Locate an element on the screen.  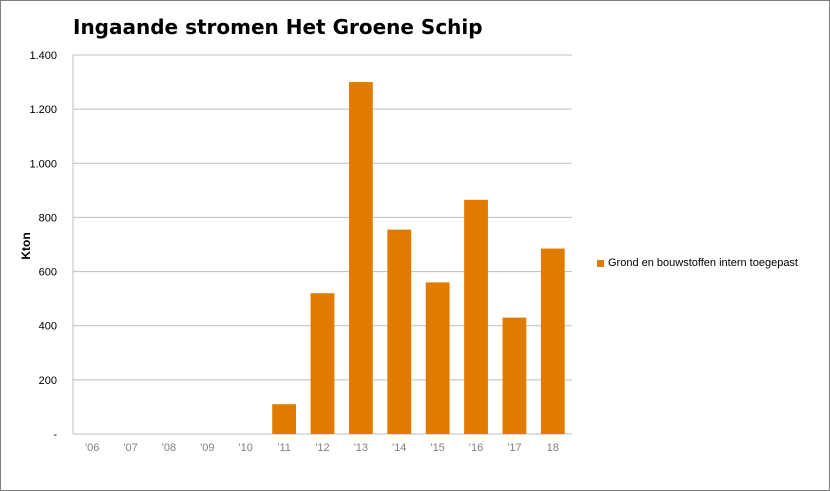
y-tick-label: 600 is located at coordinates (48, 273).